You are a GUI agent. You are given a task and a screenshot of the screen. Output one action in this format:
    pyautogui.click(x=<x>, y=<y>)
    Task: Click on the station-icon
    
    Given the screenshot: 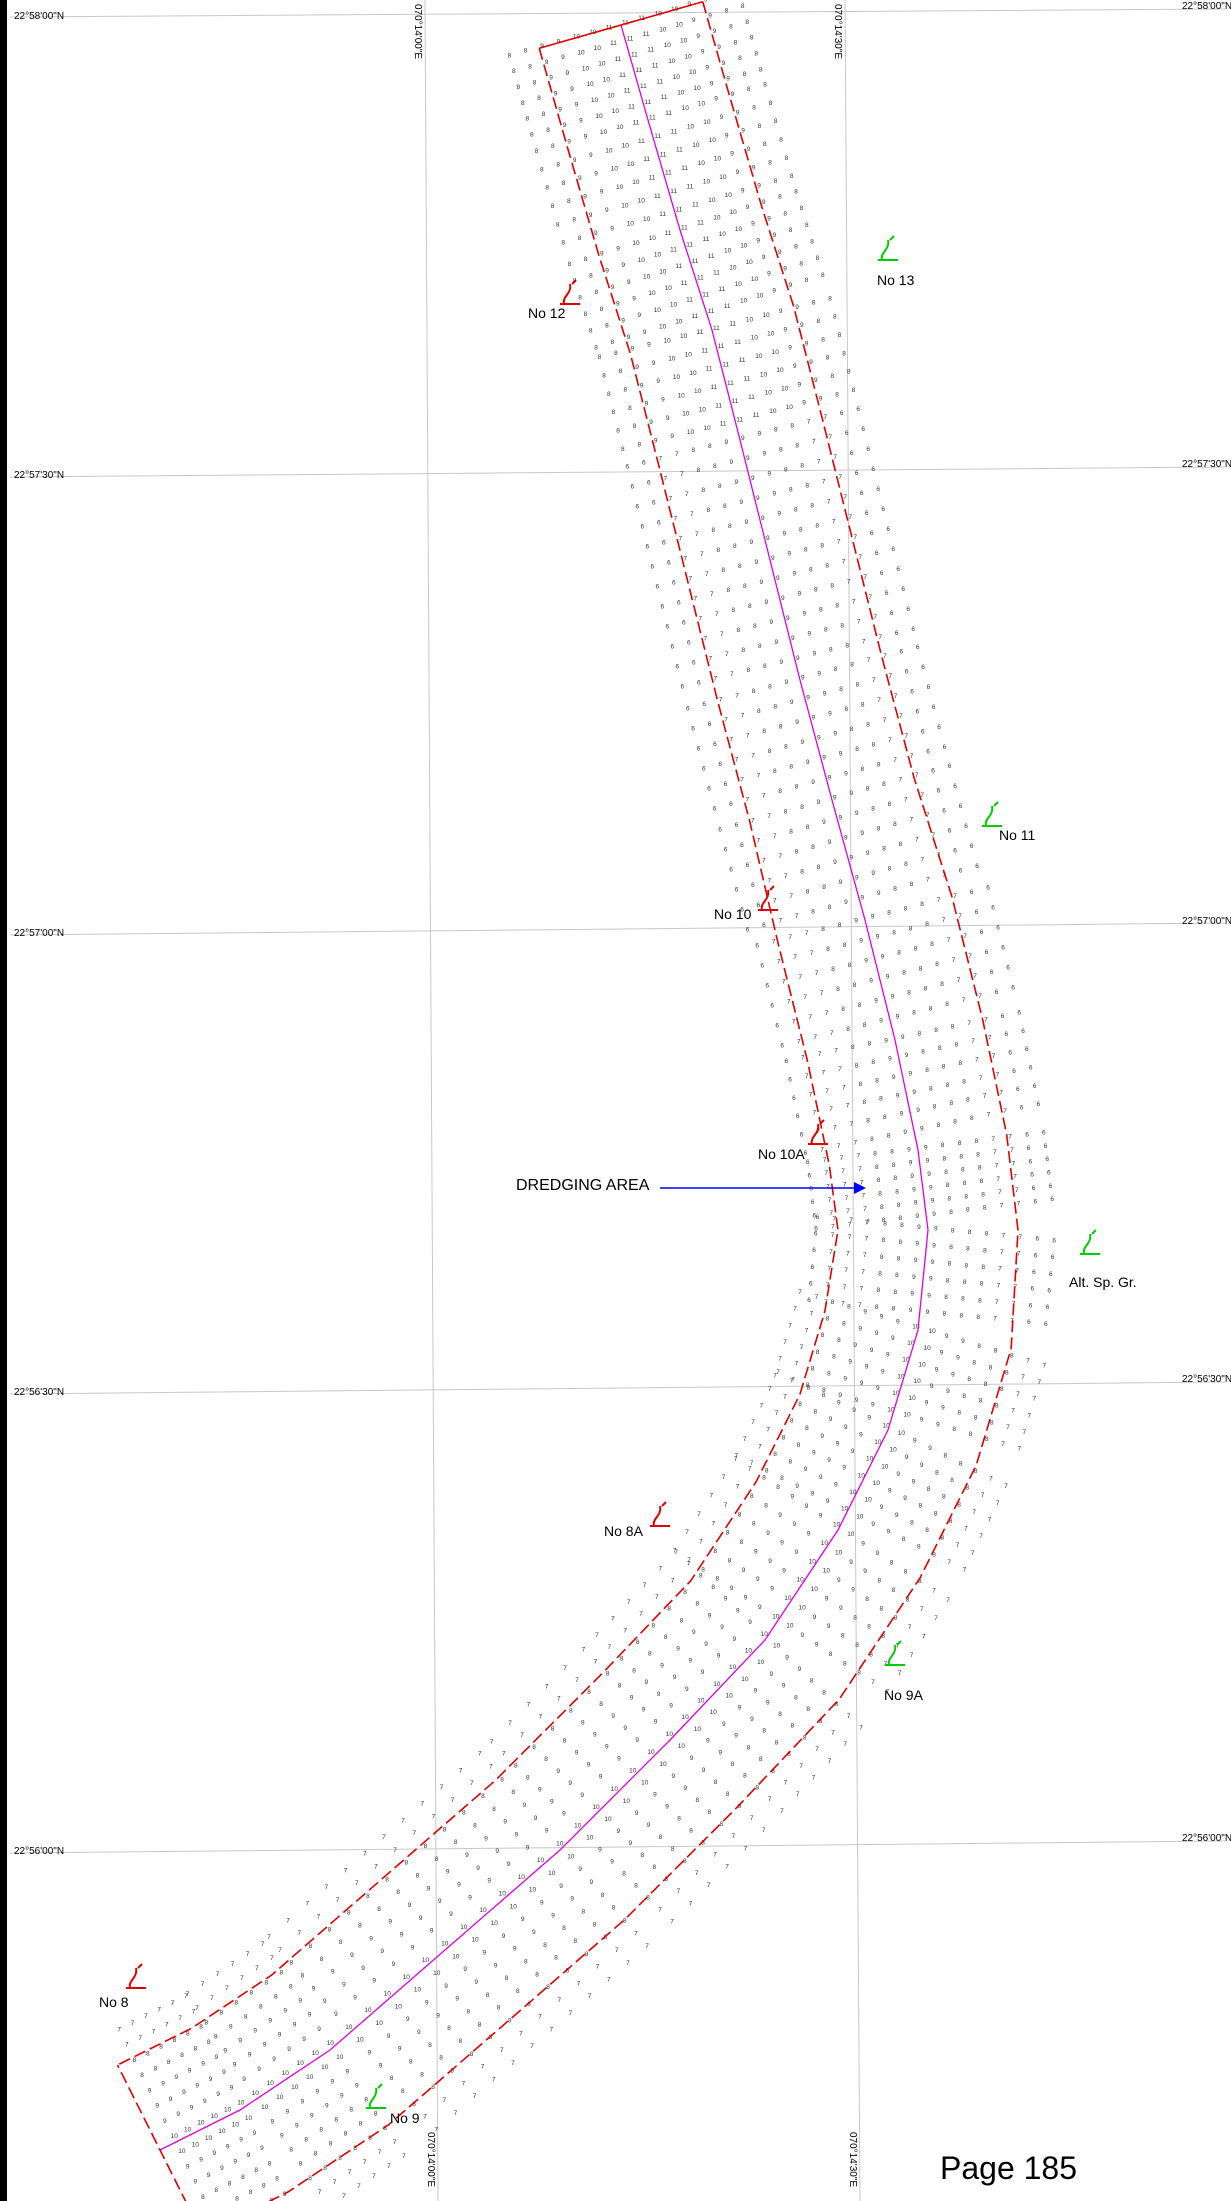 What is the action you would take?
    pyautogui.click(x=376, y=2096)
    